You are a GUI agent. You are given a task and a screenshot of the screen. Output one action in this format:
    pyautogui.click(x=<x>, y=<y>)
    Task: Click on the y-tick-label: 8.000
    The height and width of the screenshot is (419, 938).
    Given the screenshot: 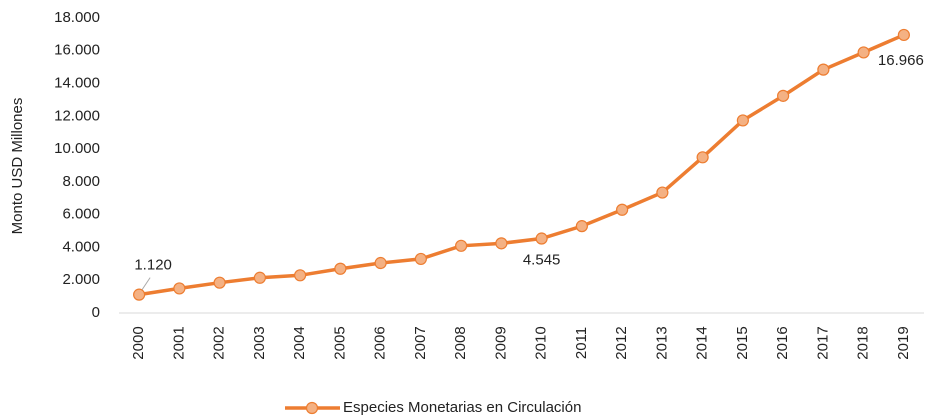 What is the action you would take?
    pyautogui.click(x=81, y=181)
    